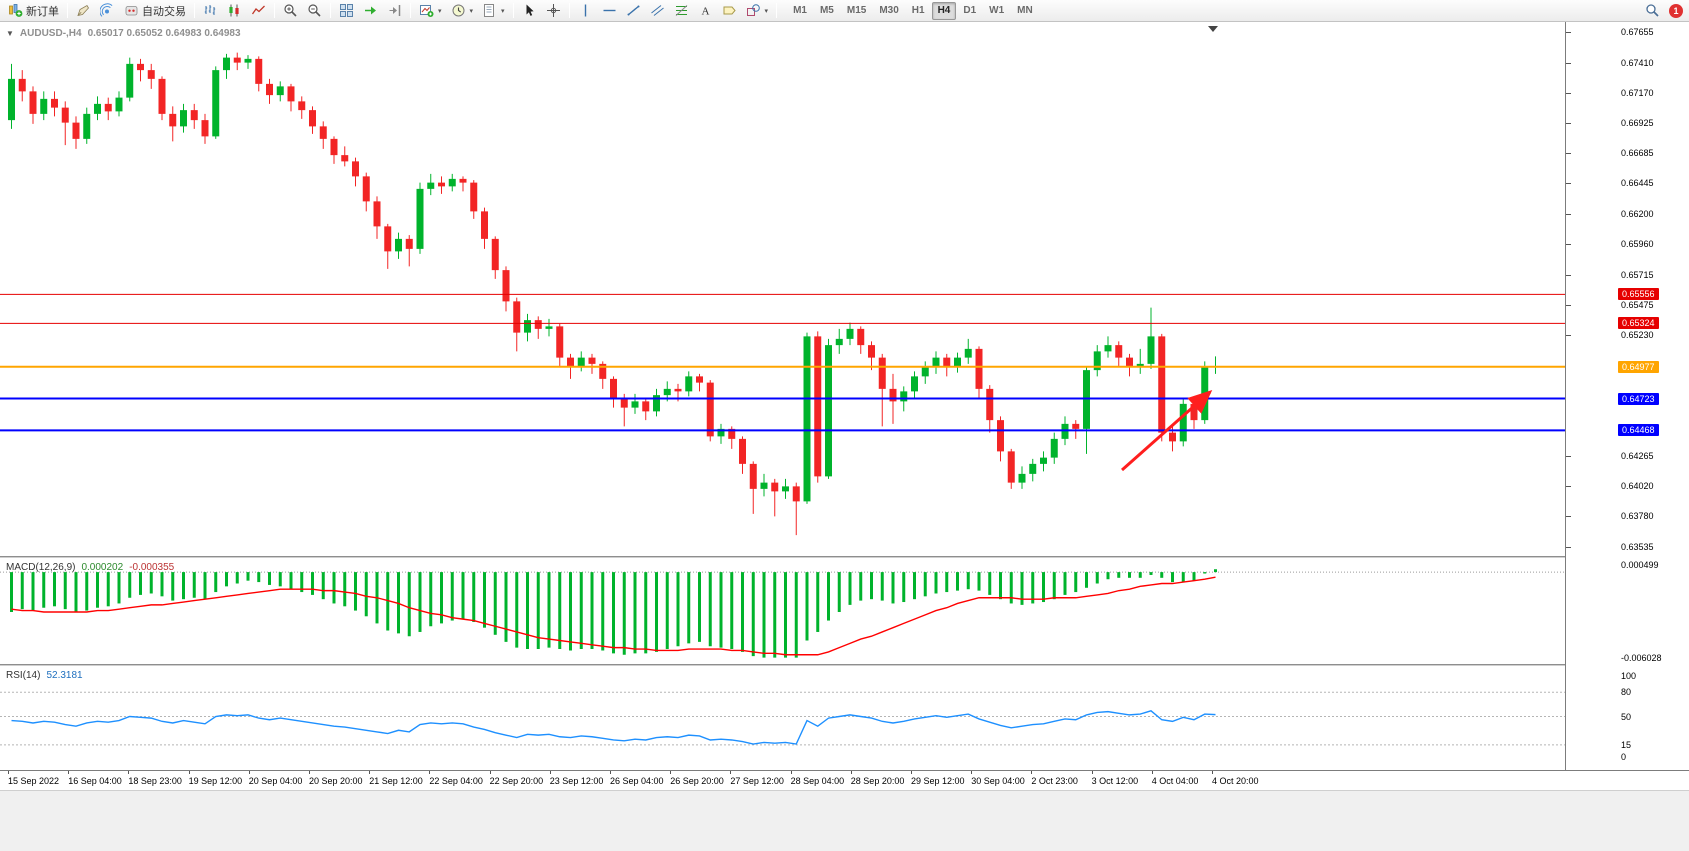 This screenshot has width=1689, height=851. I want to click on auto-scroll-button, so click(370, 11).